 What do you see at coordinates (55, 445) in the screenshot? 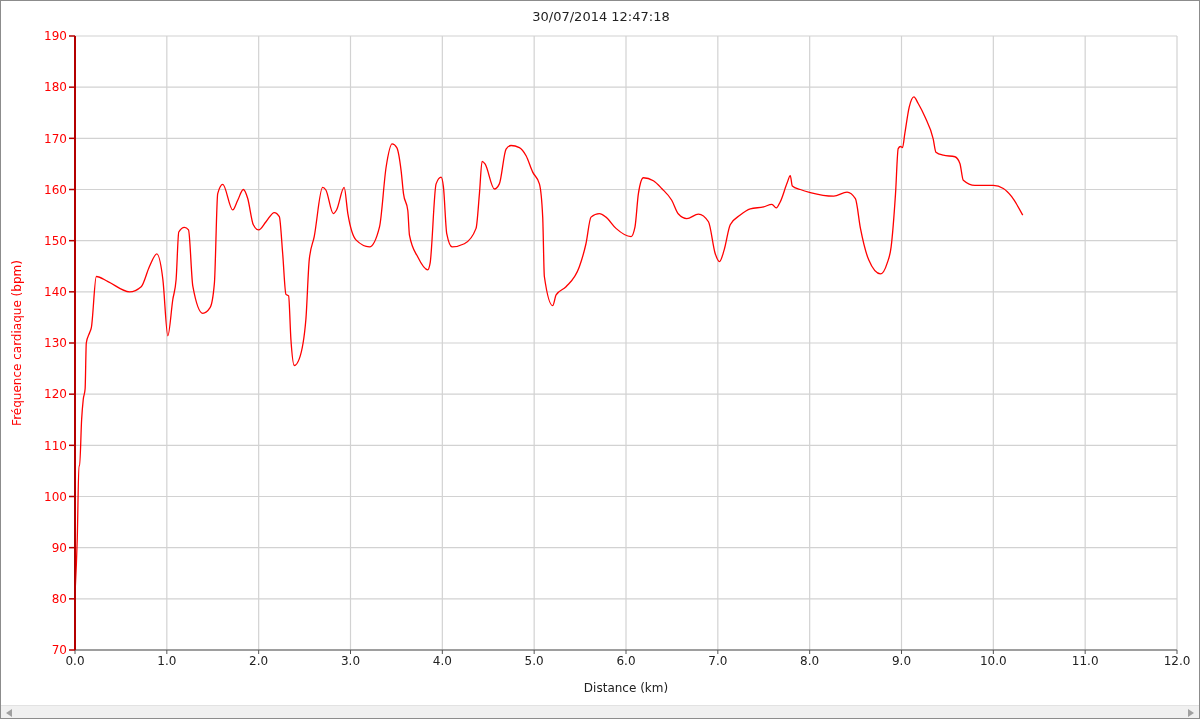
I see `y-tick-label: 110` at bounding box center [55, 445].